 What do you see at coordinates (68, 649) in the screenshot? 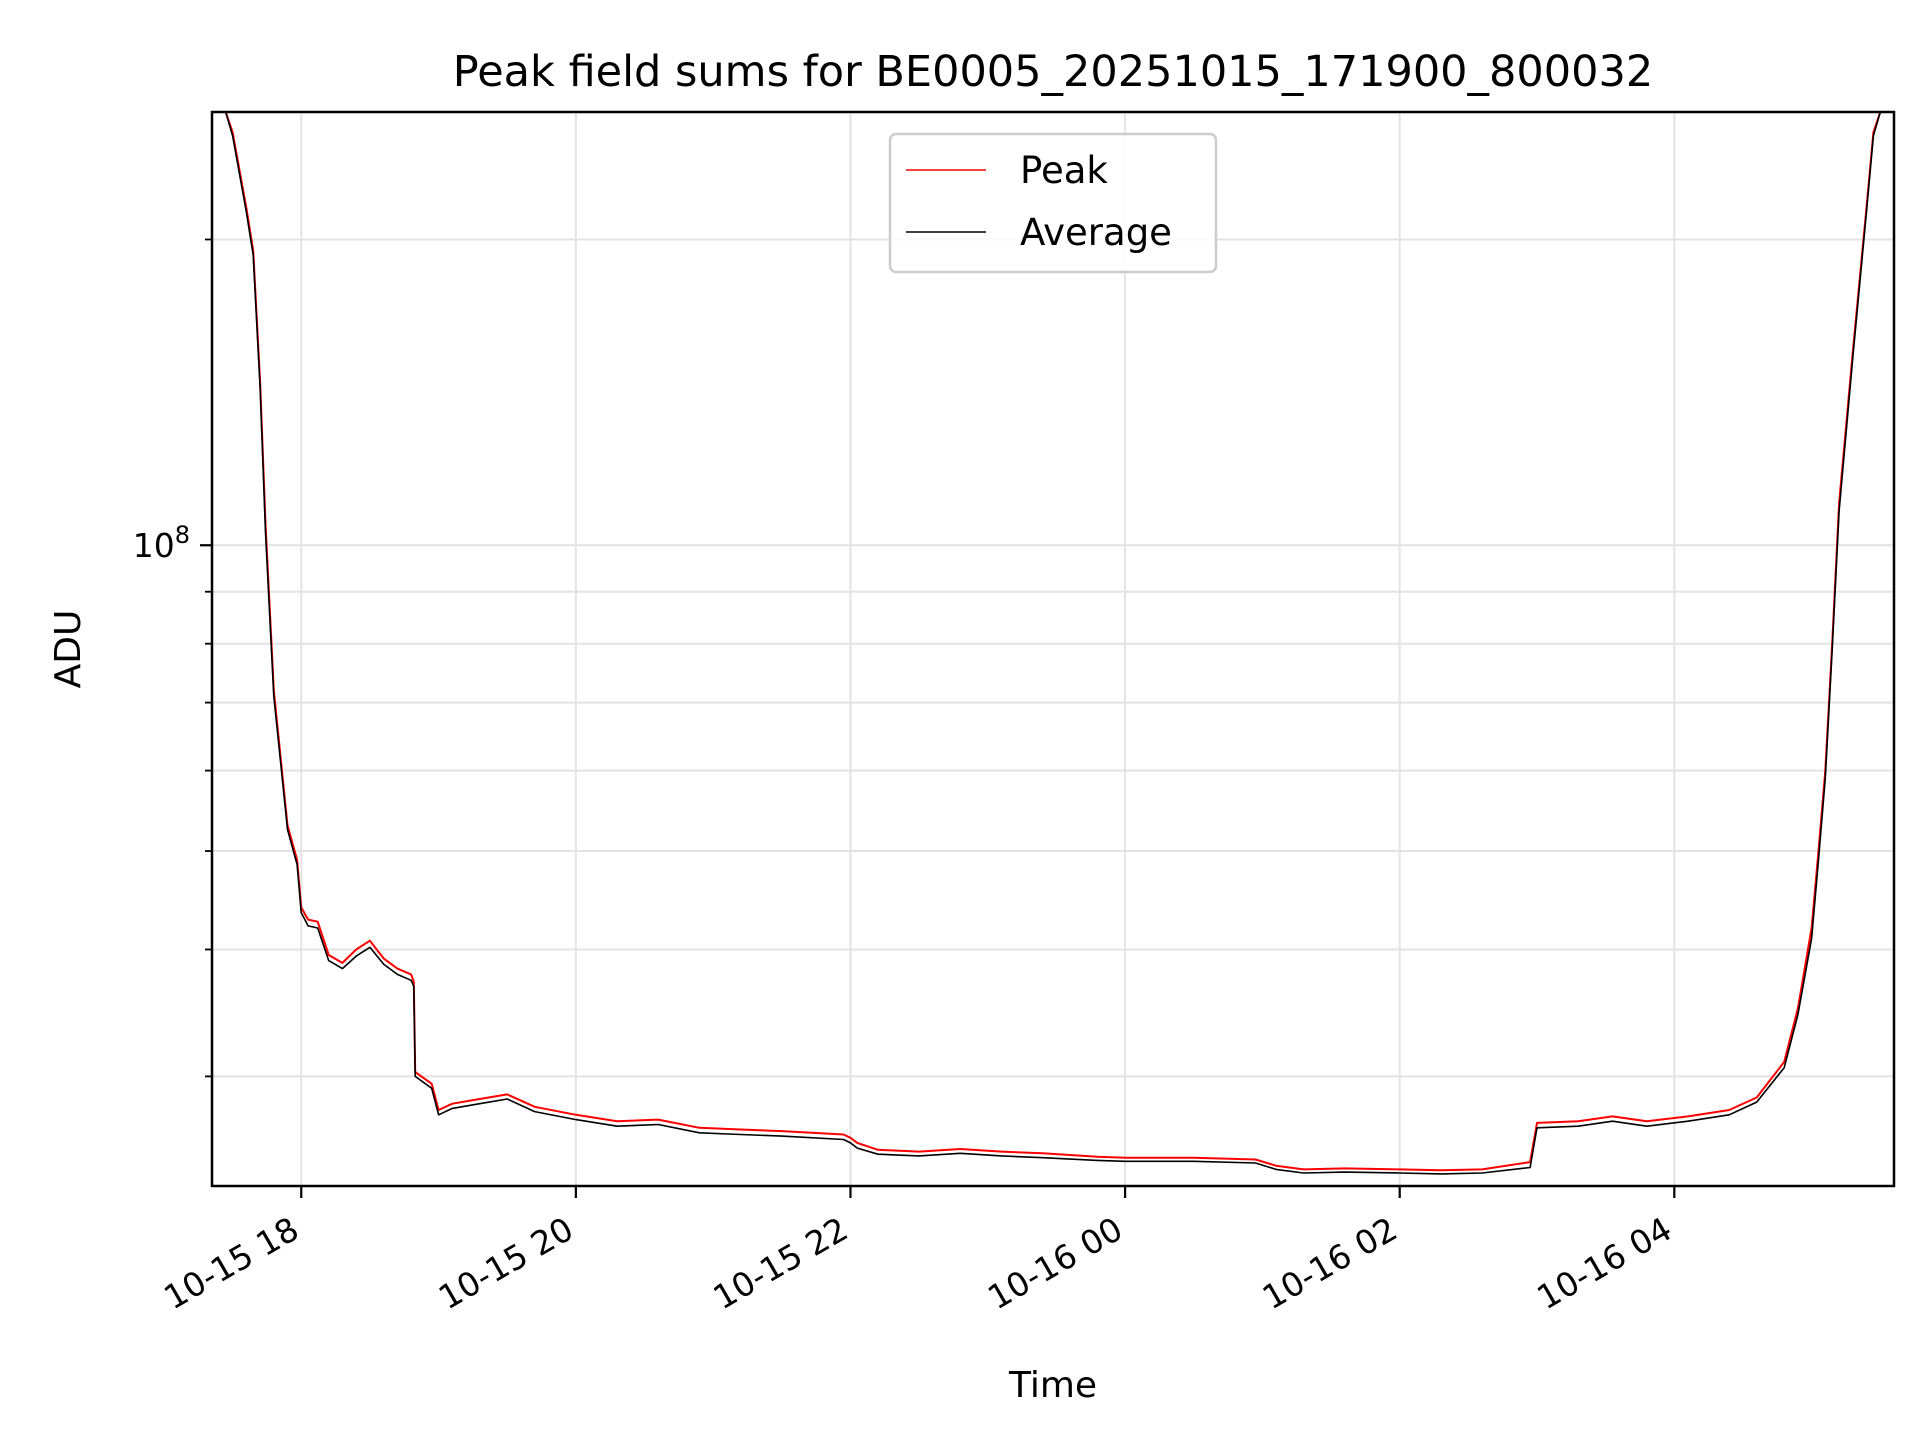
I see `y-axis-label: ADU` at bounding box center [68, 649].